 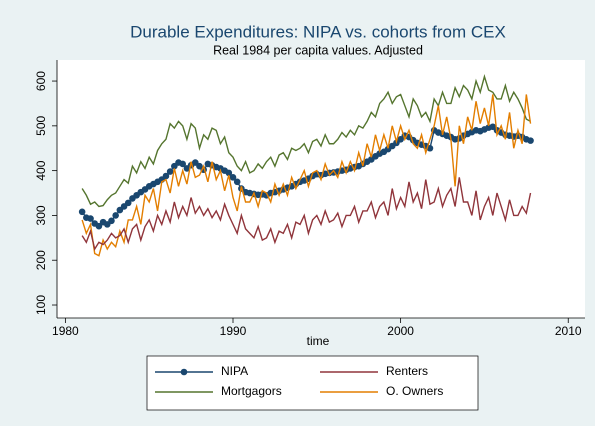 What do you see at coordinates (41, 170) in the screenshot?
I see `y-tick-label: 400` at bounding box center [41, 170].